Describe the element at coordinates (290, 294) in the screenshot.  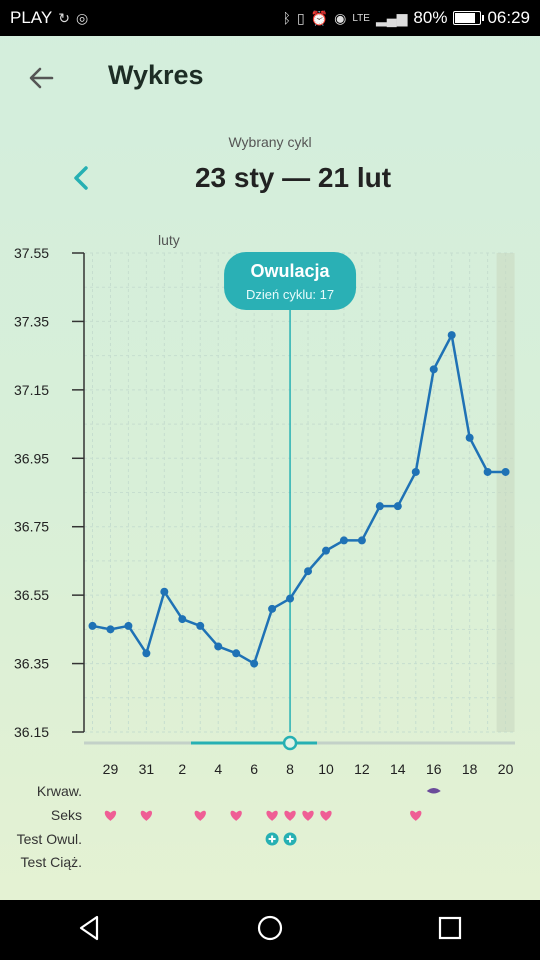
I see `ovulation-subtitle: Dzień cyklu: 17` at that location.